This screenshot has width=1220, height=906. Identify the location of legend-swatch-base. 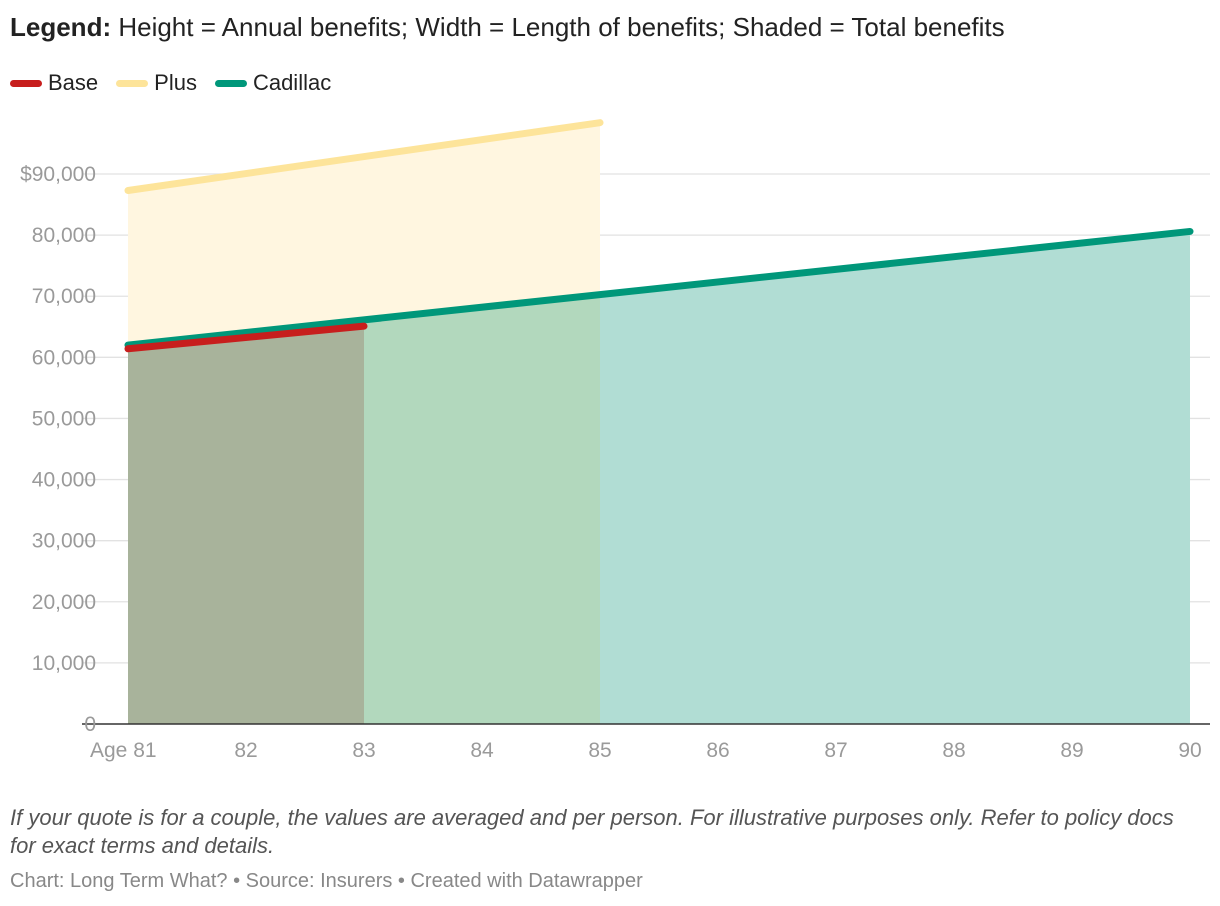
(26, 83).